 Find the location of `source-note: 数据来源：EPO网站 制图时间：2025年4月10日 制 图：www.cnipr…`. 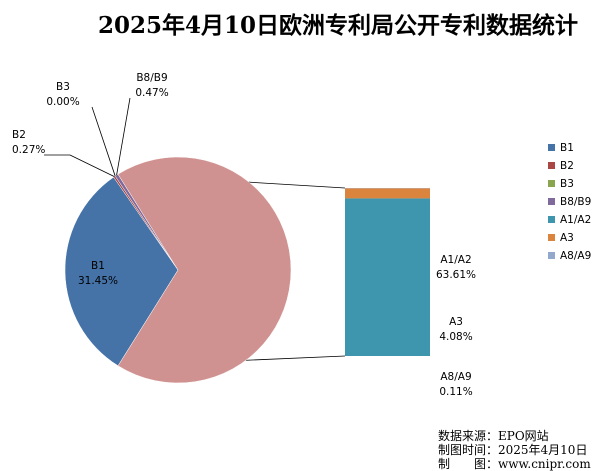

source-note: 数据来源：EPO网站 制图时间：2025年4月10日 制 图：www.cnipr… is located at coordinates (514, 449).